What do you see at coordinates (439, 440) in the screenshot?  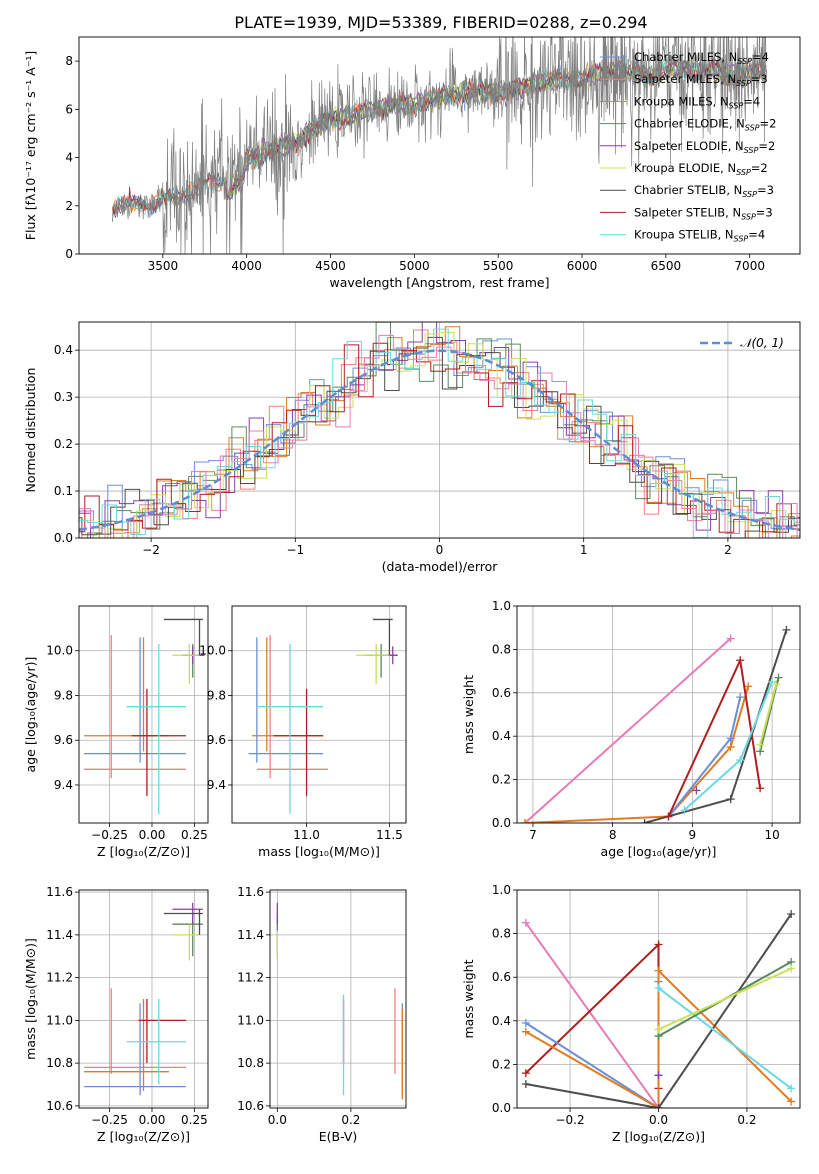 I see `gaussian-curve` at bounding box center [439, 440].